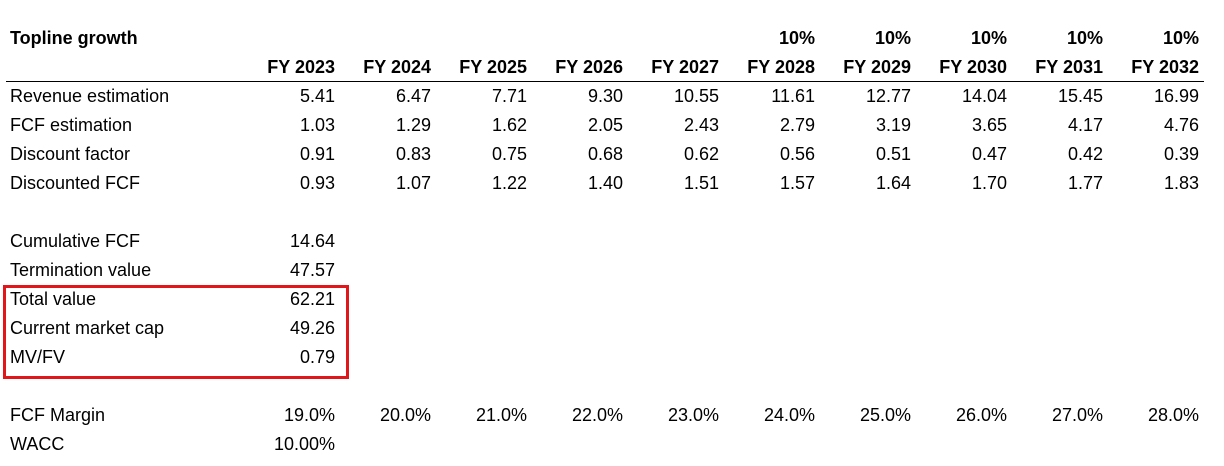 The height and width of the screenshot is (466, 1224). I want to click on row-label: Discounted FCF, so click(75, 183).